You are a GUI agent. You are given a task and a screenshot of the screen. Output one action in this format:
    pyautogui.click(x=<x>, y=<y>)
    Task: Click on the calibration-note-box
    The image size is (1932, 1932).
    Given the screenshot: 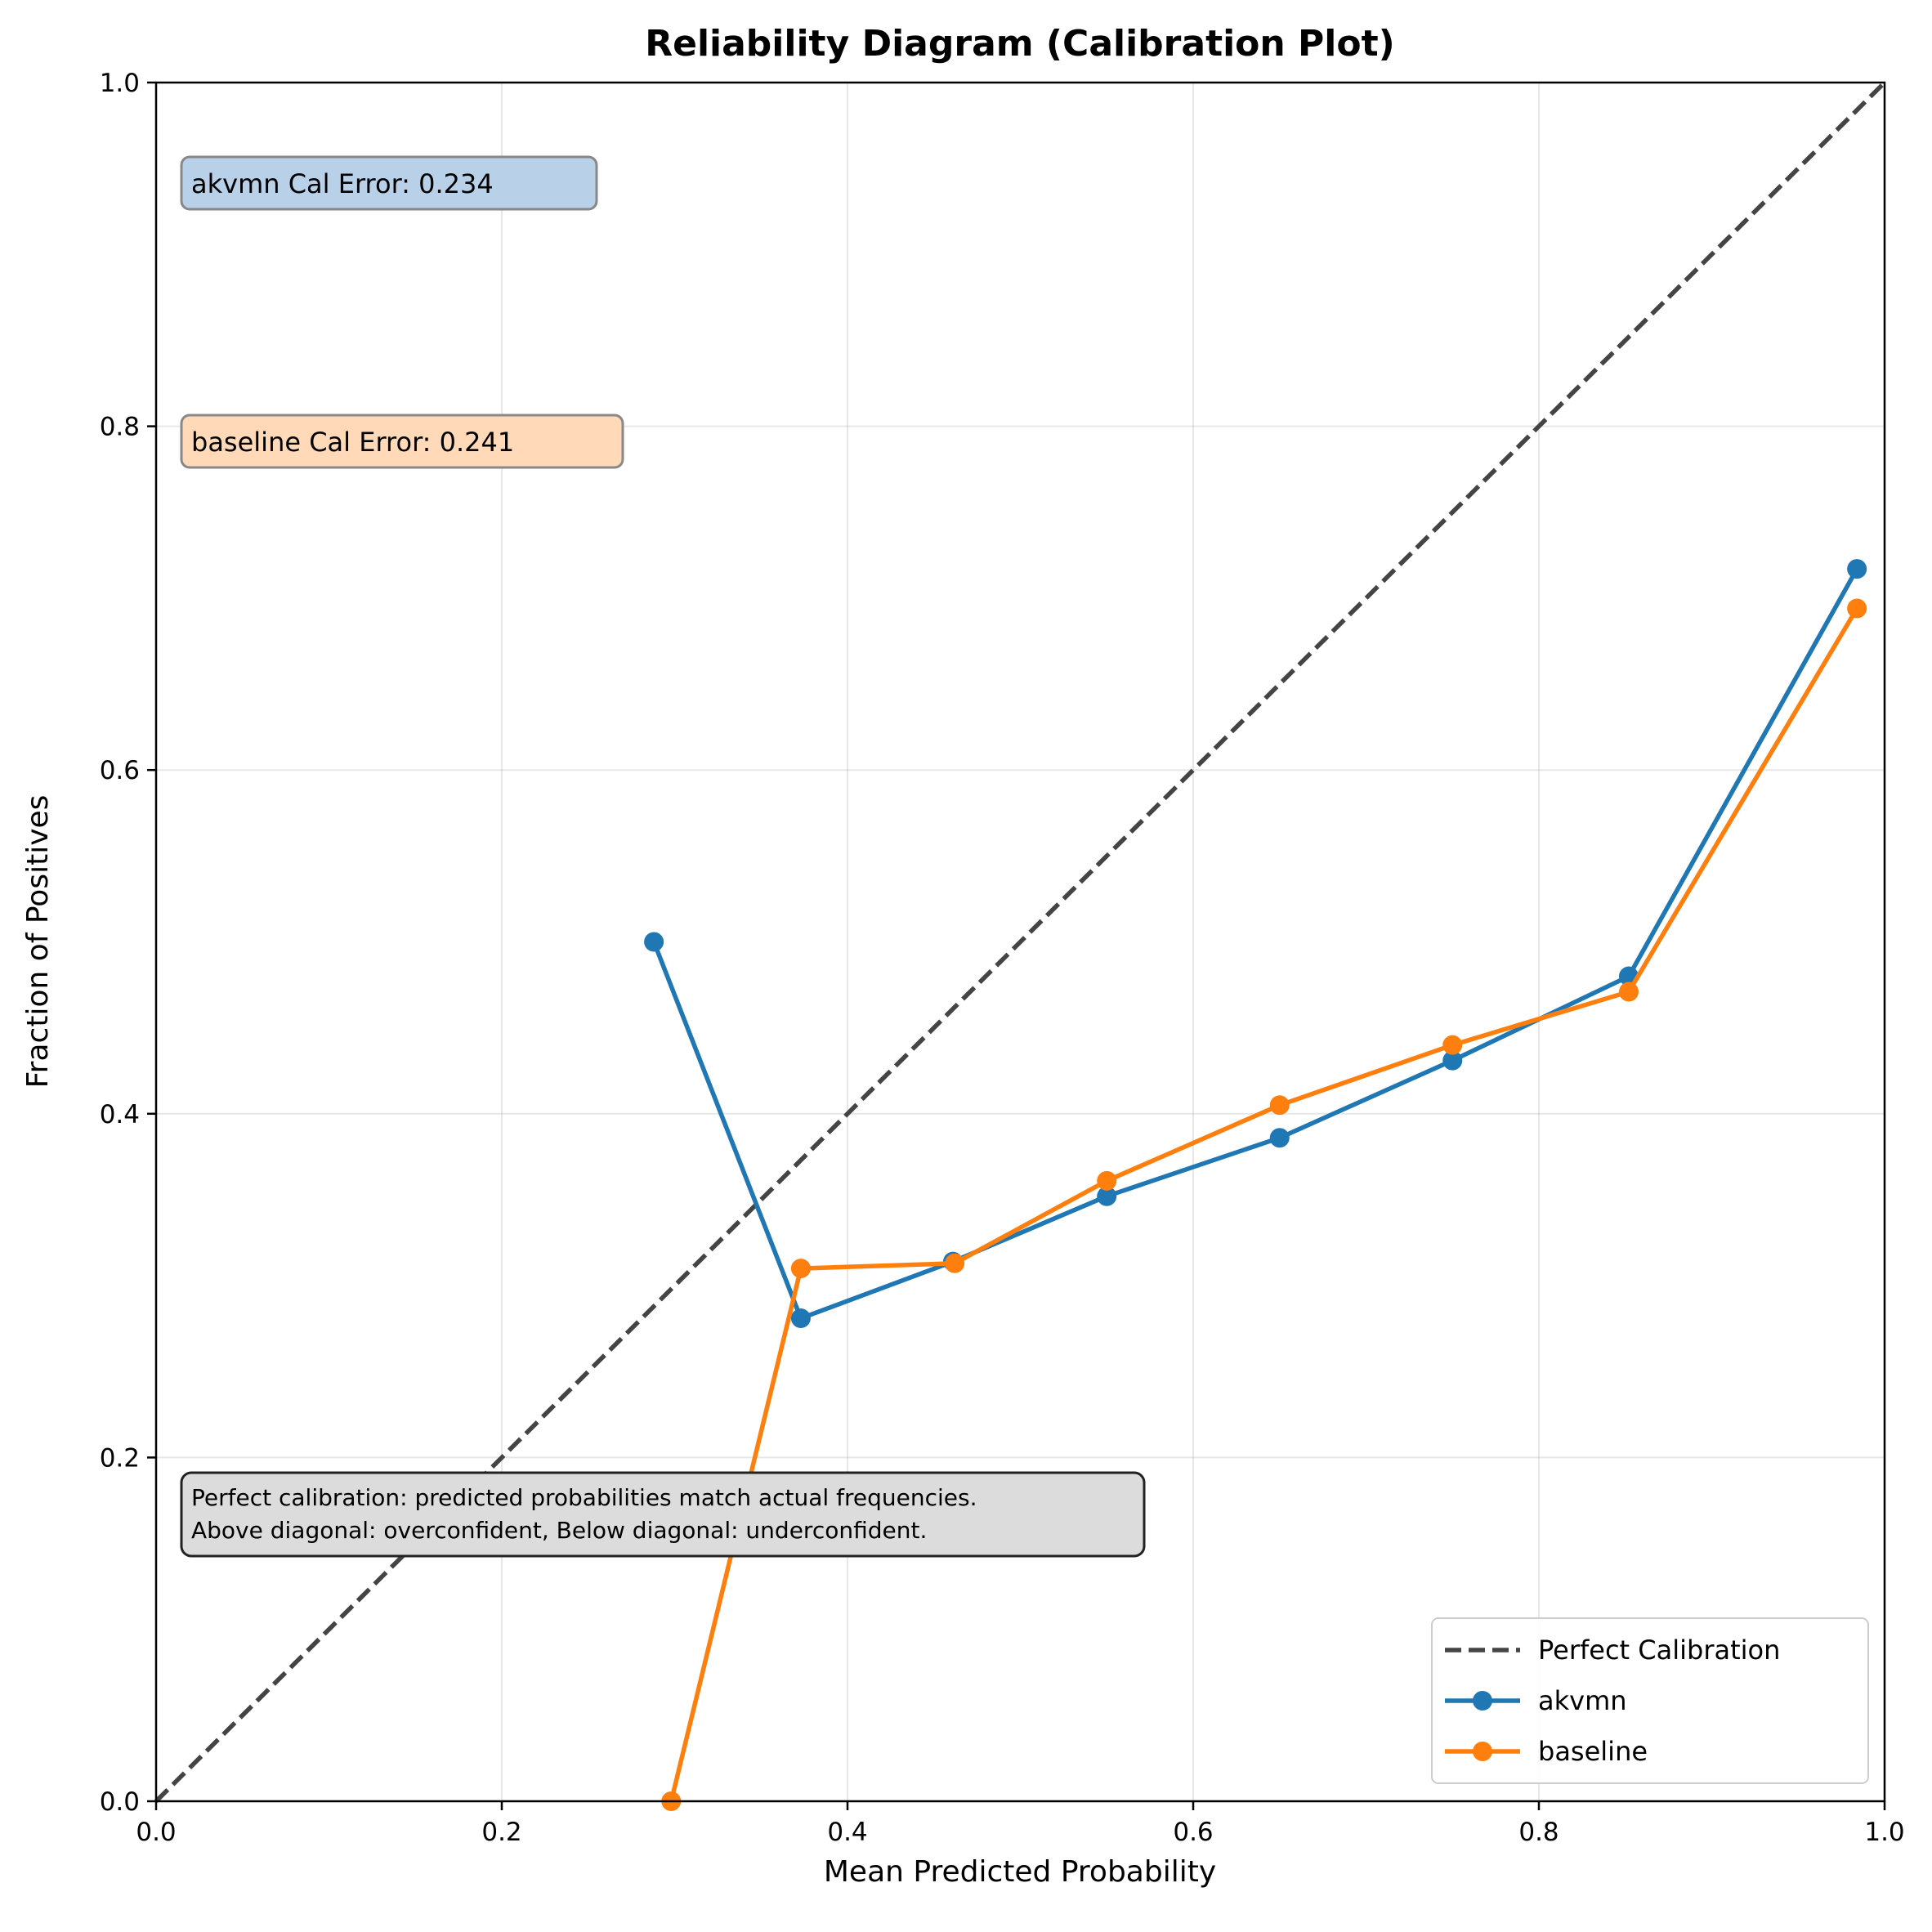 What is the action you would take?
    pyautogui.click(x=663, y=1514)
    